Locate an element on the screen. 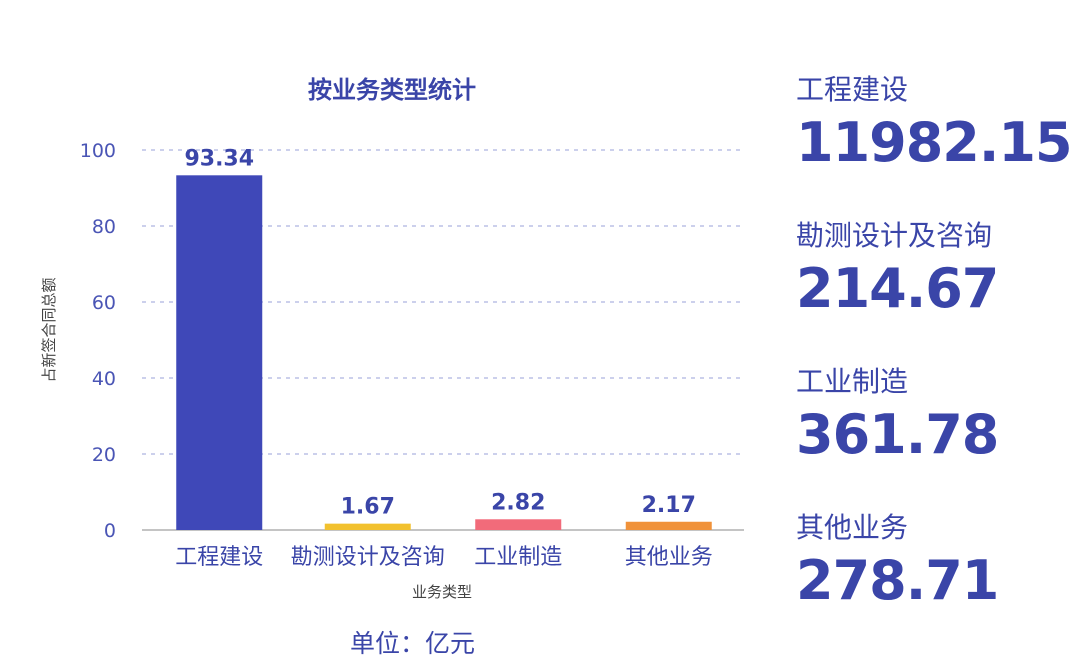 This screenshot has width=1080, height=665. y-tick-label: 60 is located at coordinates (104, 303).